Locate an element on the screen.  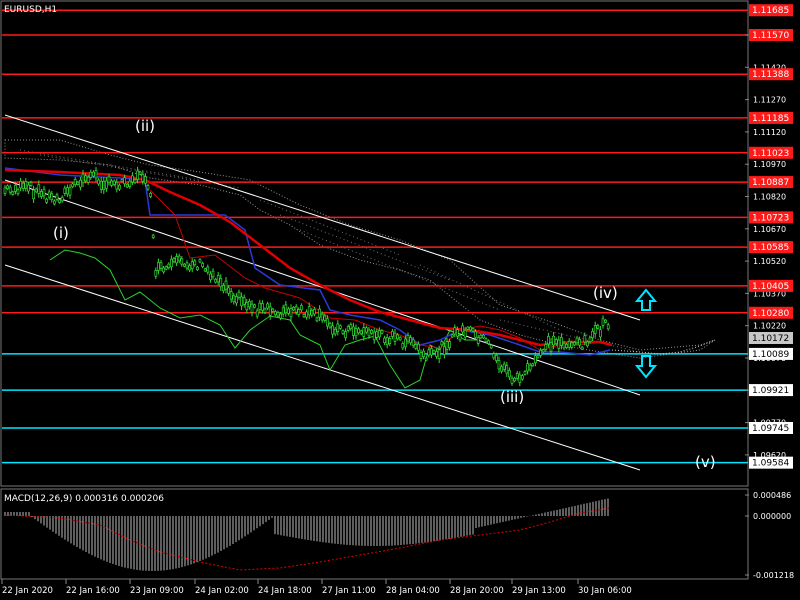
price-tick-label: 1.11270 is located at coordinates (769, 100).